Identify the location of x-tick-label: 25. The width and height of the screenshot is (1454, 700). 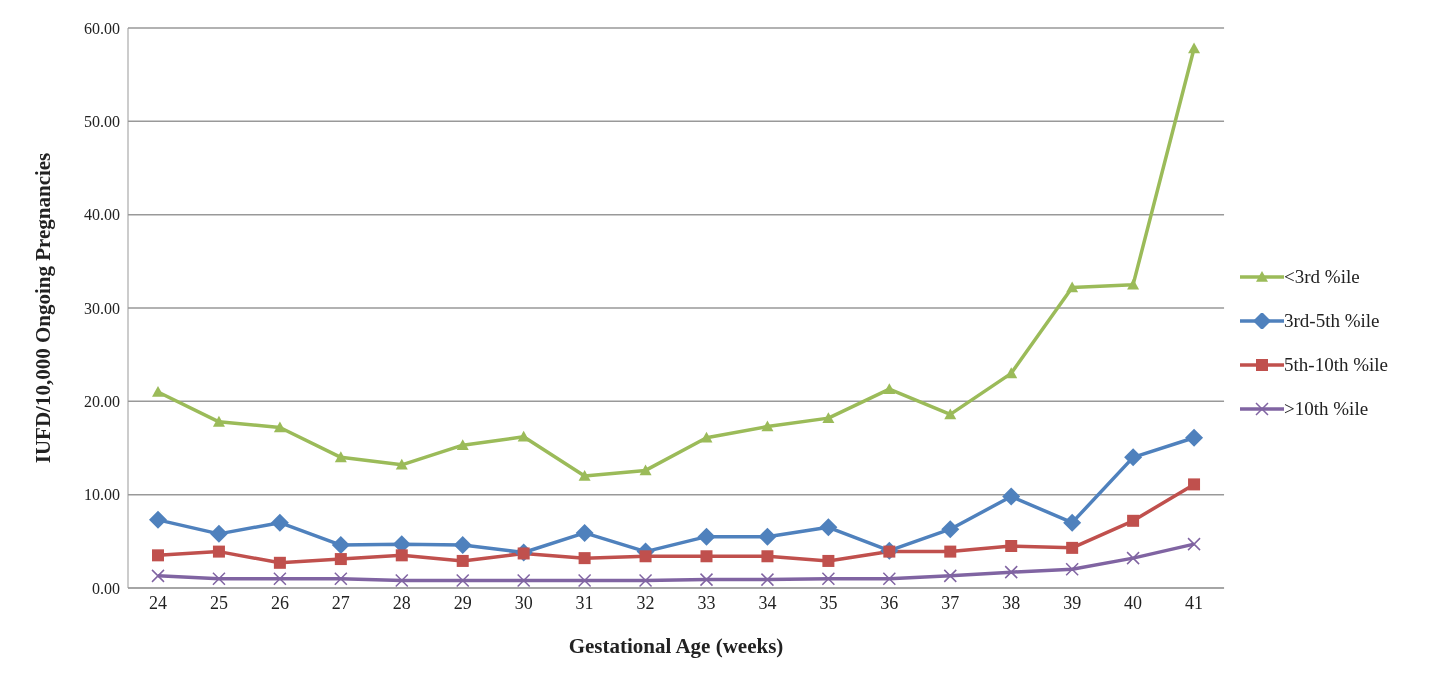
(218, 602).